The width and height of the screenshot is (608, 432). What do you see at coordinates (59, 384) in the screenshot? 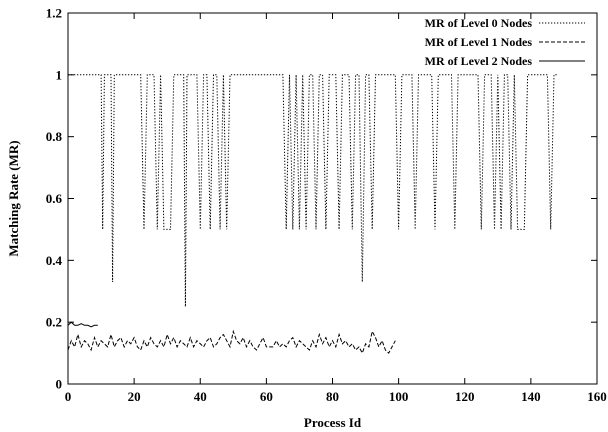
I see `y-tick-label: 0` at bounding box center [59, 384].